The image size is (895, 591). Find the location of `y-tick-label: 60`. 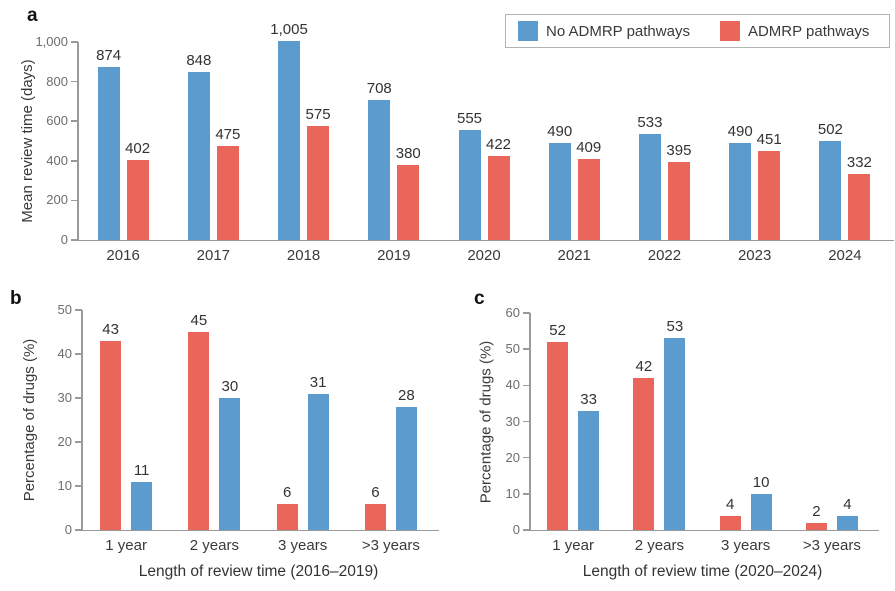

y-tick-label: 60 is located at coordinates (512, 312).